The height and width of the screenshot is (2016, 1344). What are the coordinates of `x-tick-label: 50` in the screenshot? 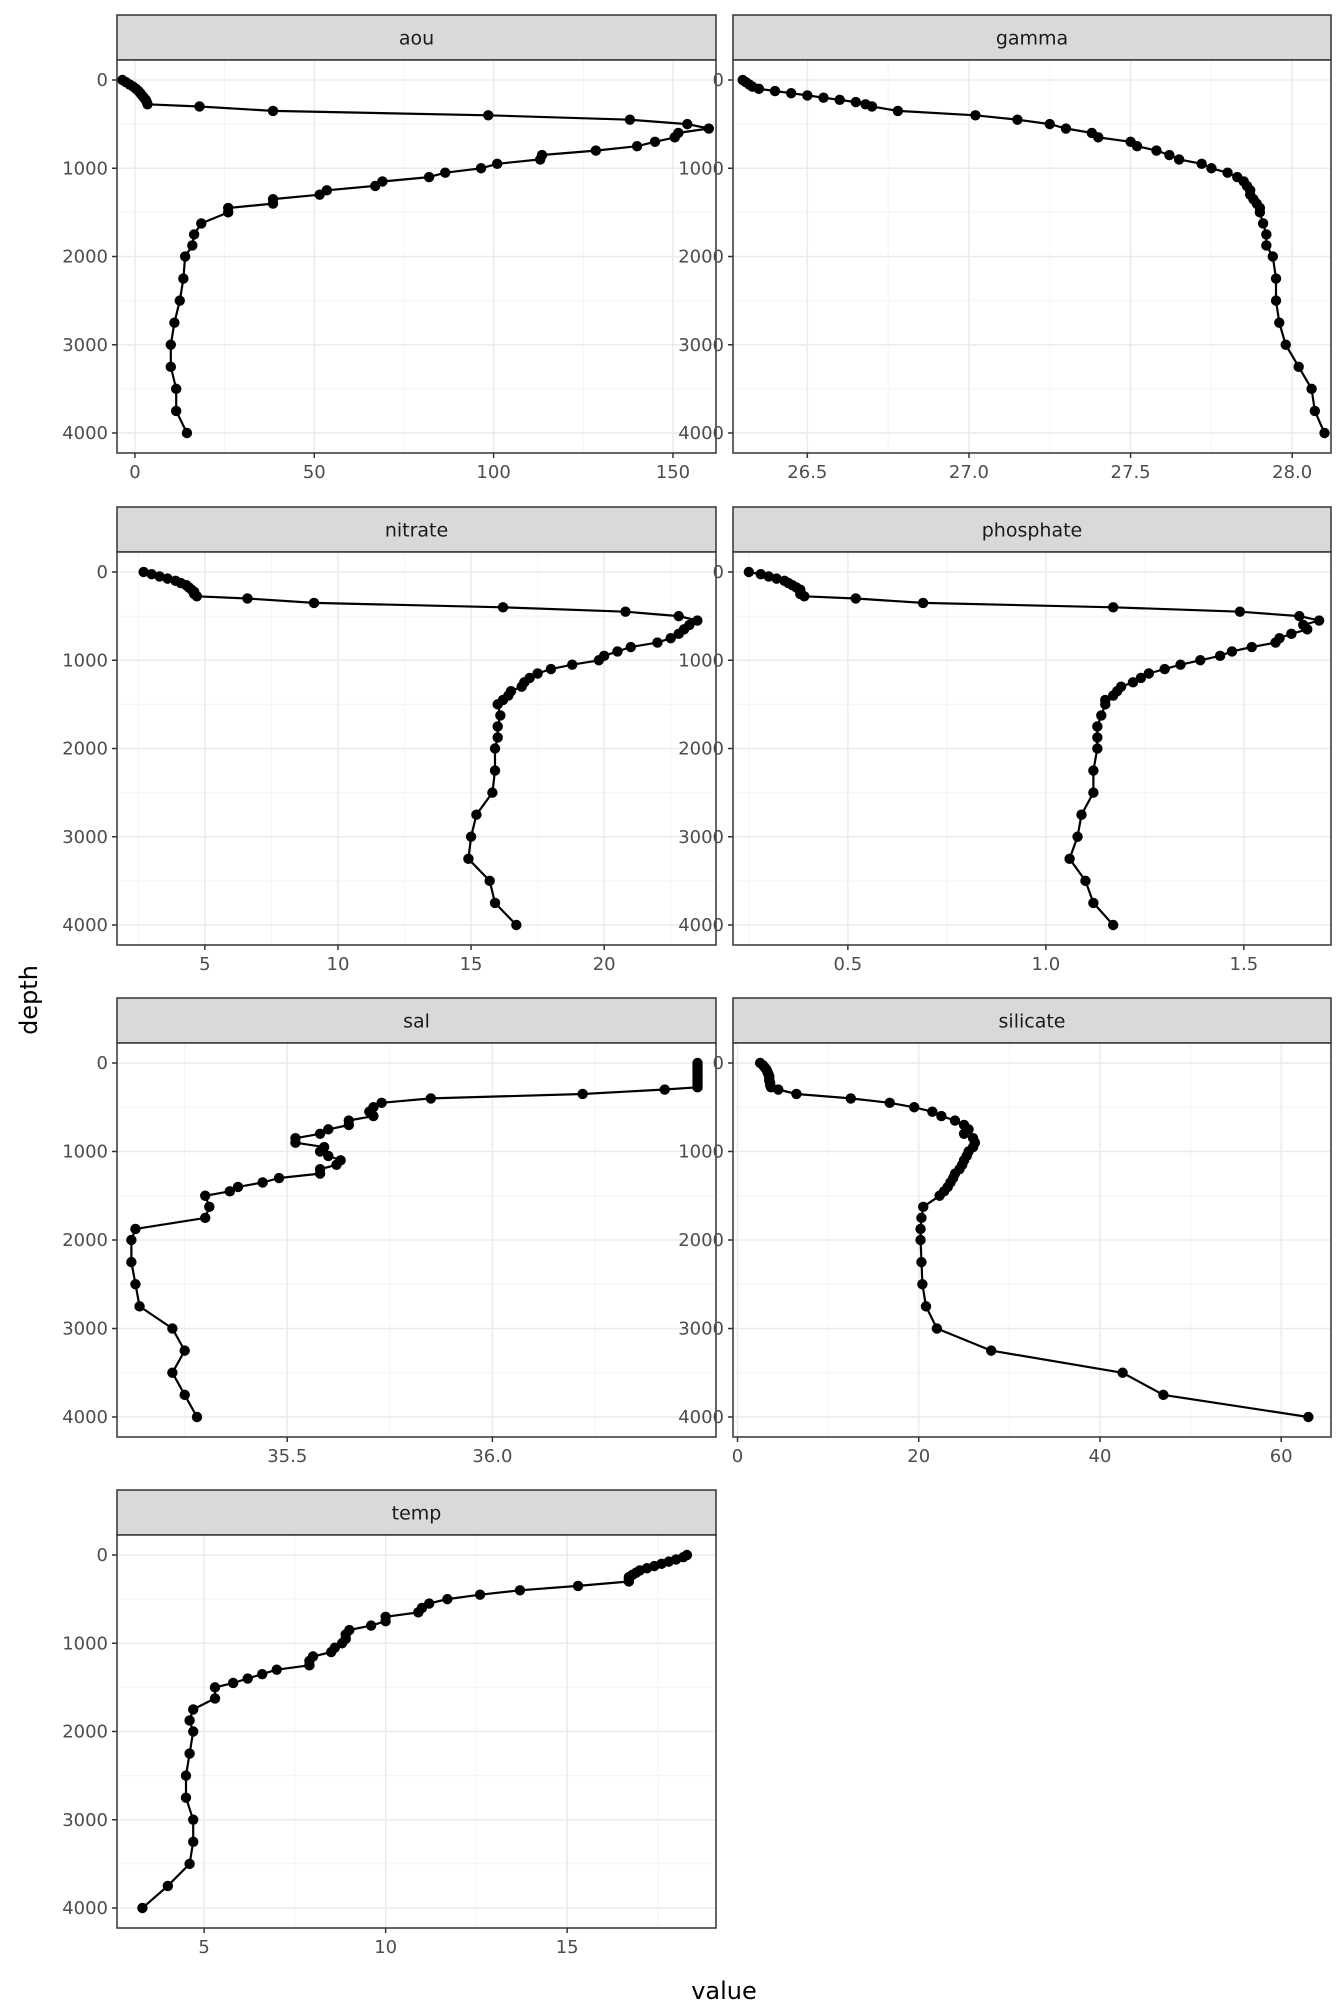 It's located at (314, 472).